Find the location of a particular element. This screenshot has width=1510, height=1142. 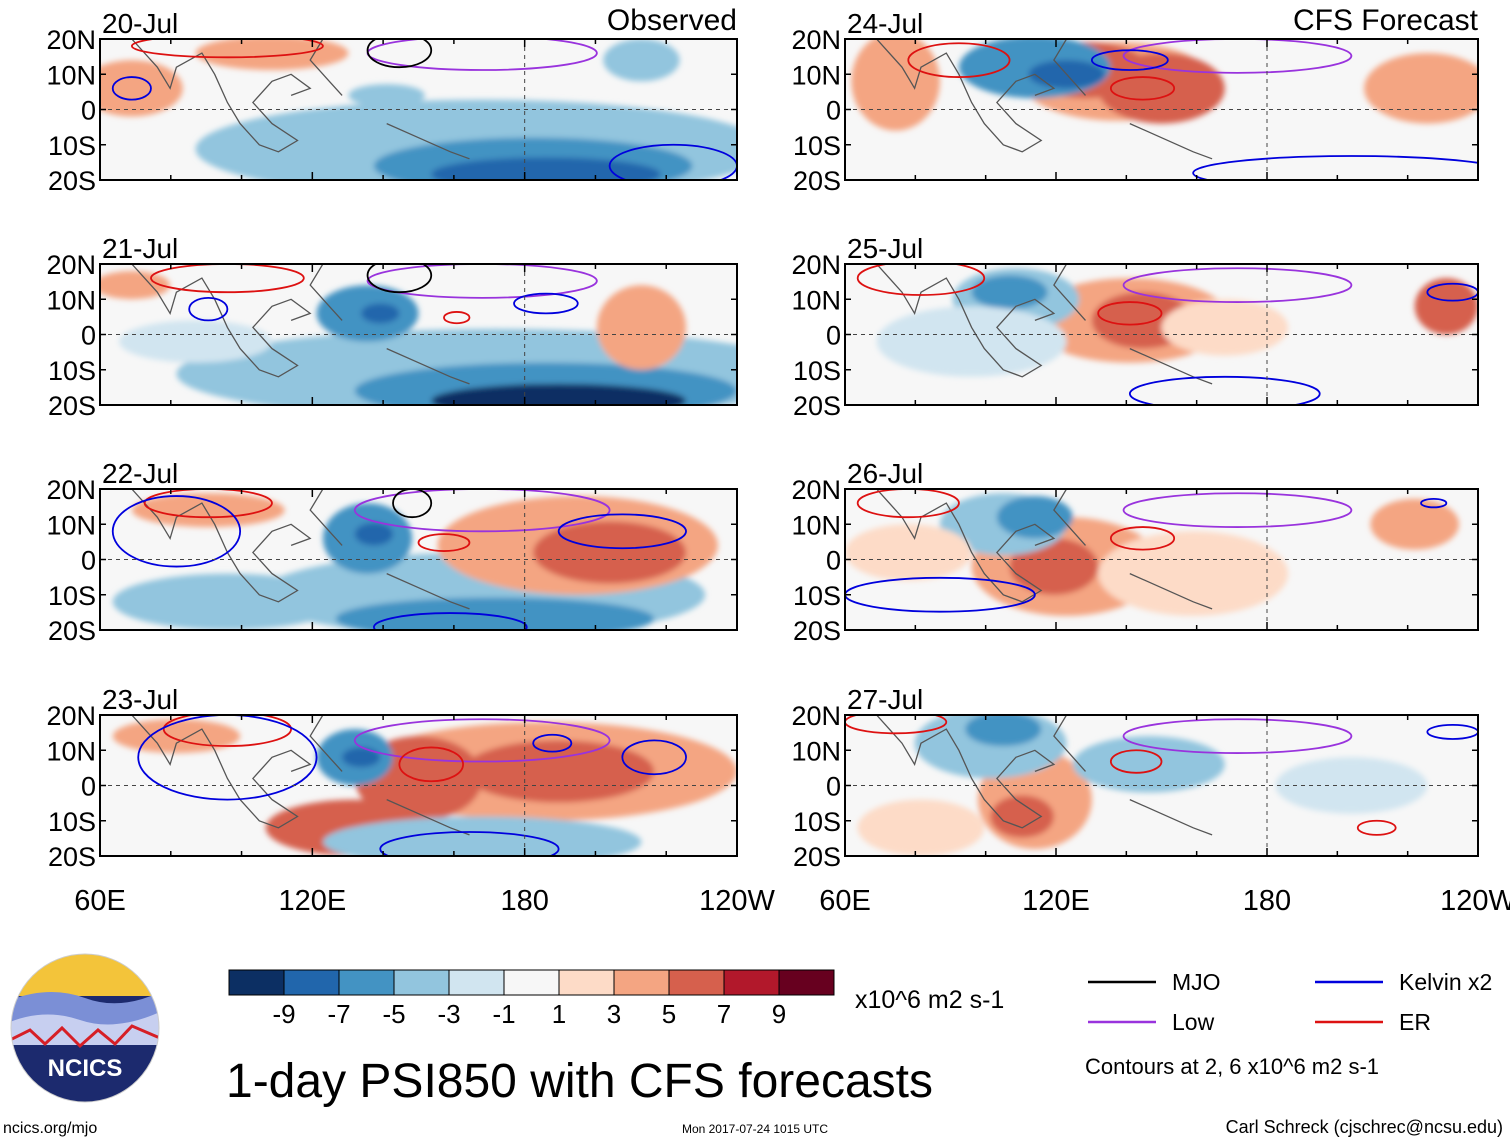

colorbar-tick-label: 1 is located at coordinates (559, 1014).